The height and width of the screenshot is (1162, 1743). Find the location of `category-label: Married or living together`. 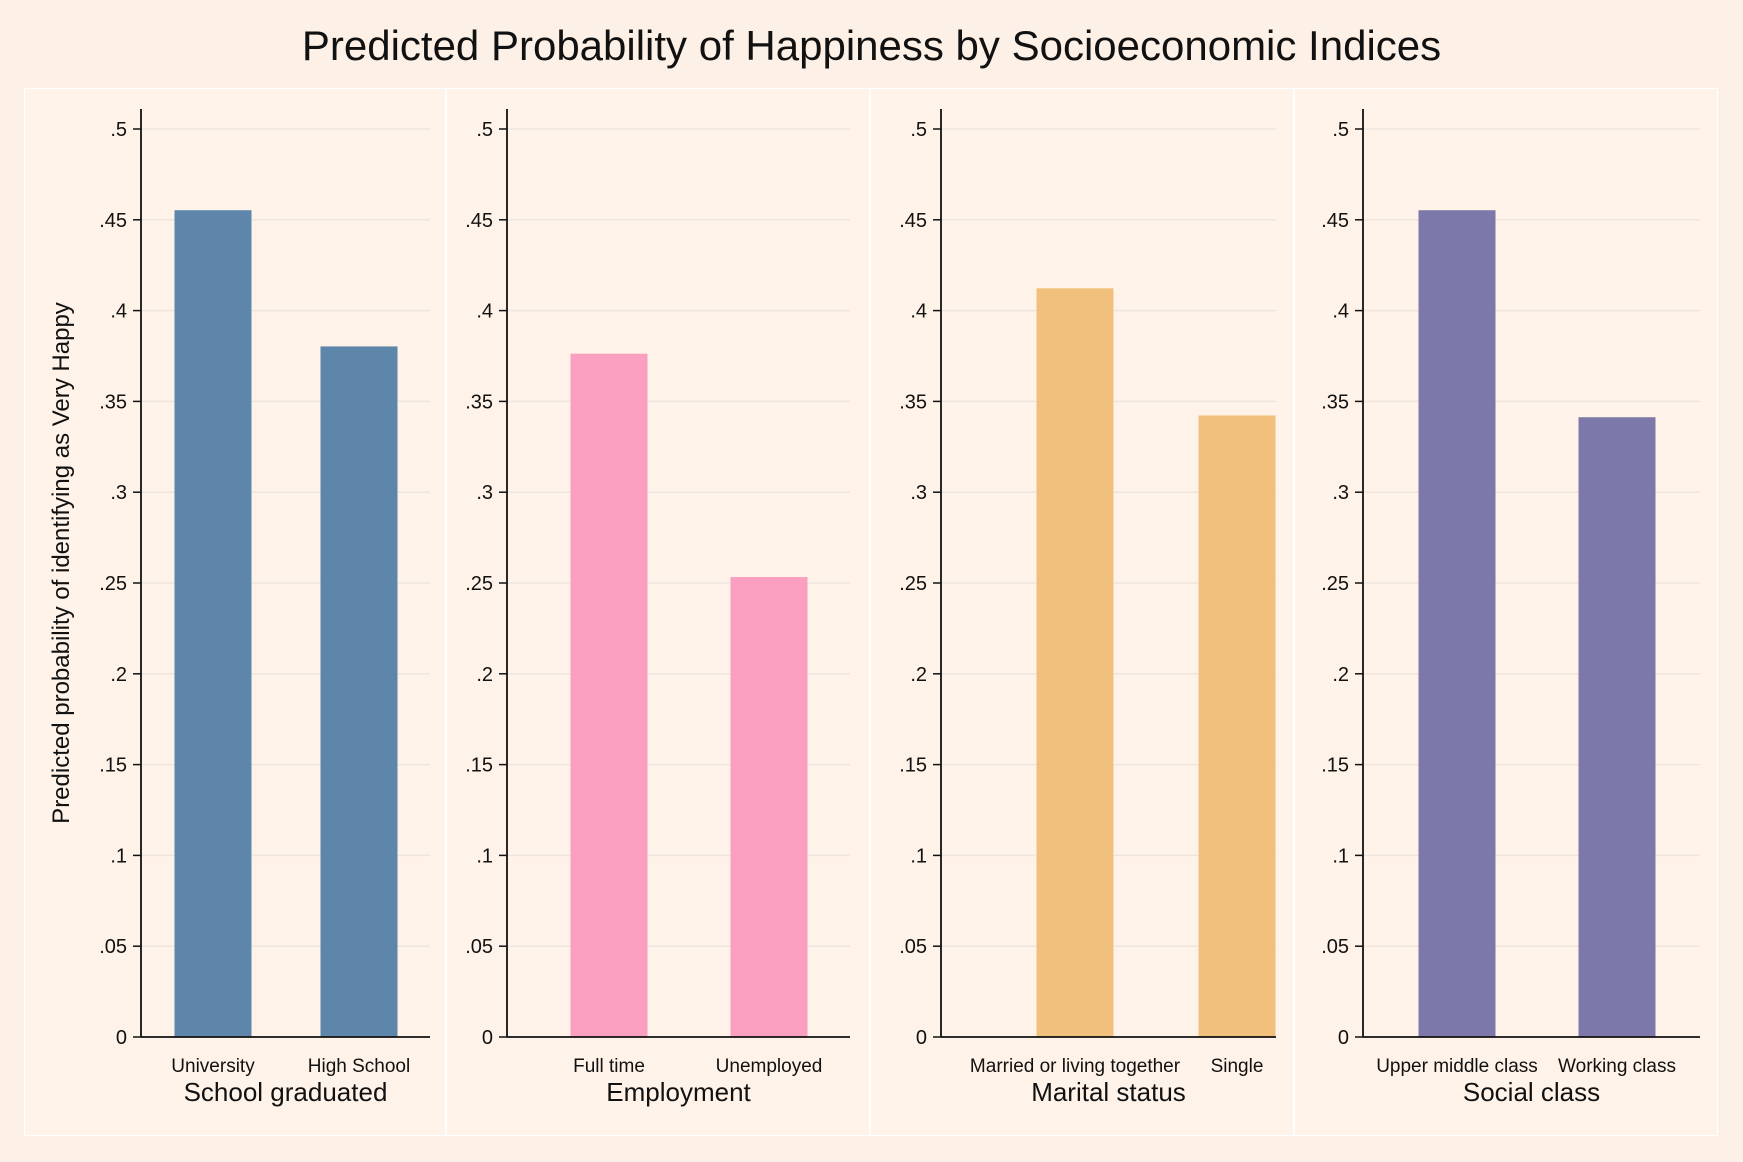

category-label: Married or living together is located at coordinates (1075, 1066).